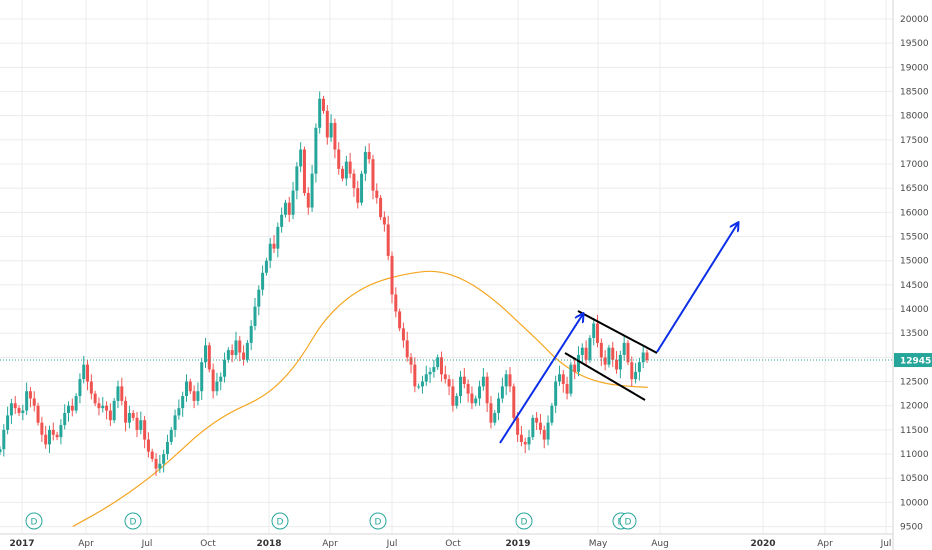 This screenshot has width=932, height=550. Describe the element at coordinates (914, 455) in the screenshot. I see `y-tick-label: 11000` at that location.